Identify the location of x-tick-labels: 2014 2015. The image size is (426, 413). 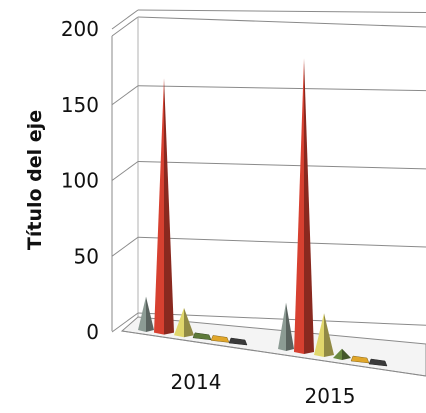
(263, 389).